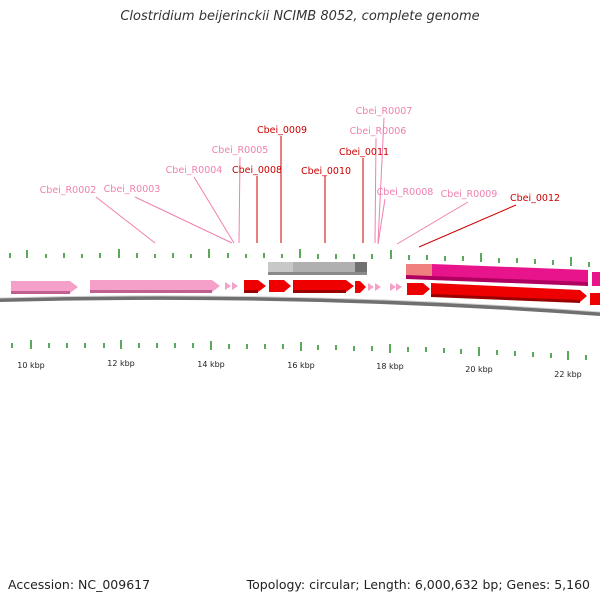 This screenshot has height=600, width=600. What do you see at coordinates (79, 584) in the screenshot?
I see `accession-text: Accession: NC_009617` at bounding box center [79, 584].